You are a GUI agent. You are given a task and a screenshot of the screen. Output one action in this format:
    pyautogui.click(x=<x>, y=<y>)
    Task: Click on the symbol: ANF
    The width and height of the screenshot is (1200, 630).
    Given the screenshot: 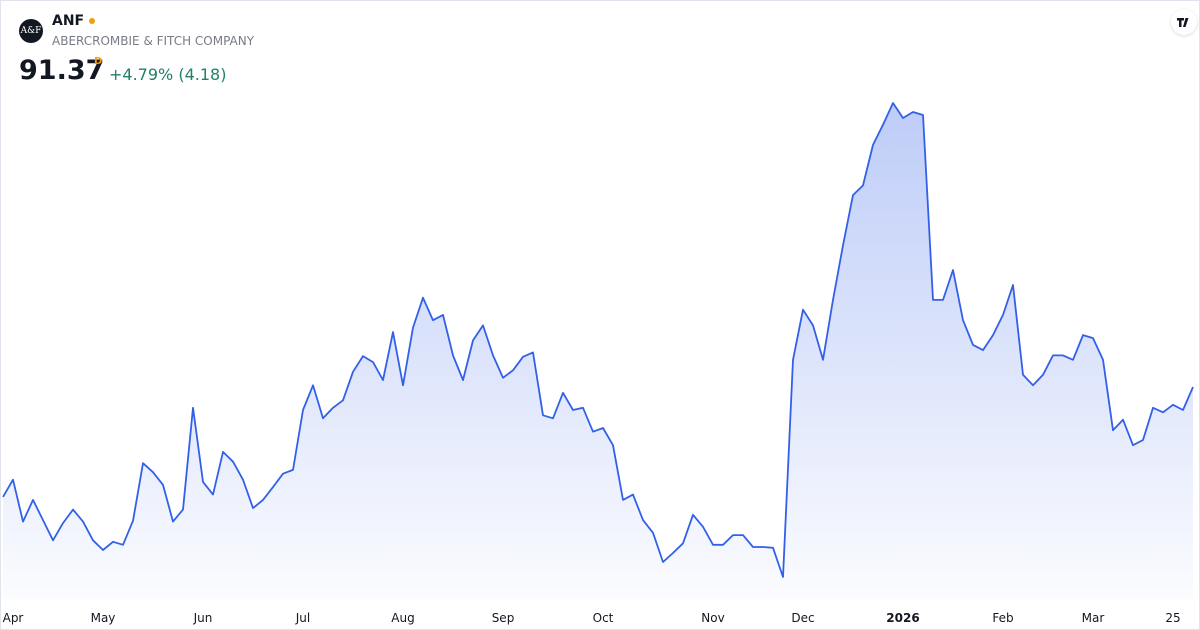 What is the action you would take?
    pyautogui.click(x=68, y=21)
    